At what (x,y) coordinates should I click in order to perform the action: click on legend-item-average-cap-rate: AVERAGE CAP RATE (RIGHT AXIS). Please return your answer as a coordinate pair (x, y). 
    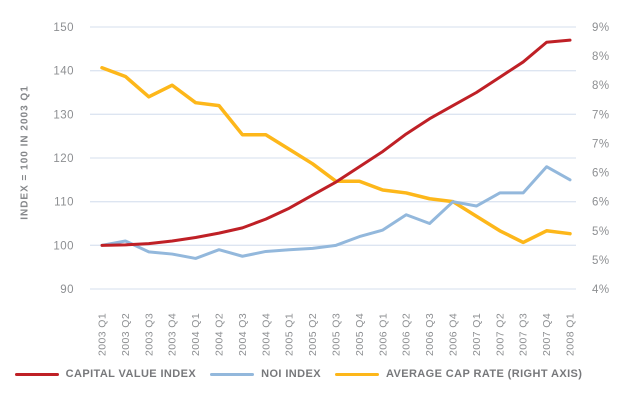
    Looking at the image, I should click on (458, 374).